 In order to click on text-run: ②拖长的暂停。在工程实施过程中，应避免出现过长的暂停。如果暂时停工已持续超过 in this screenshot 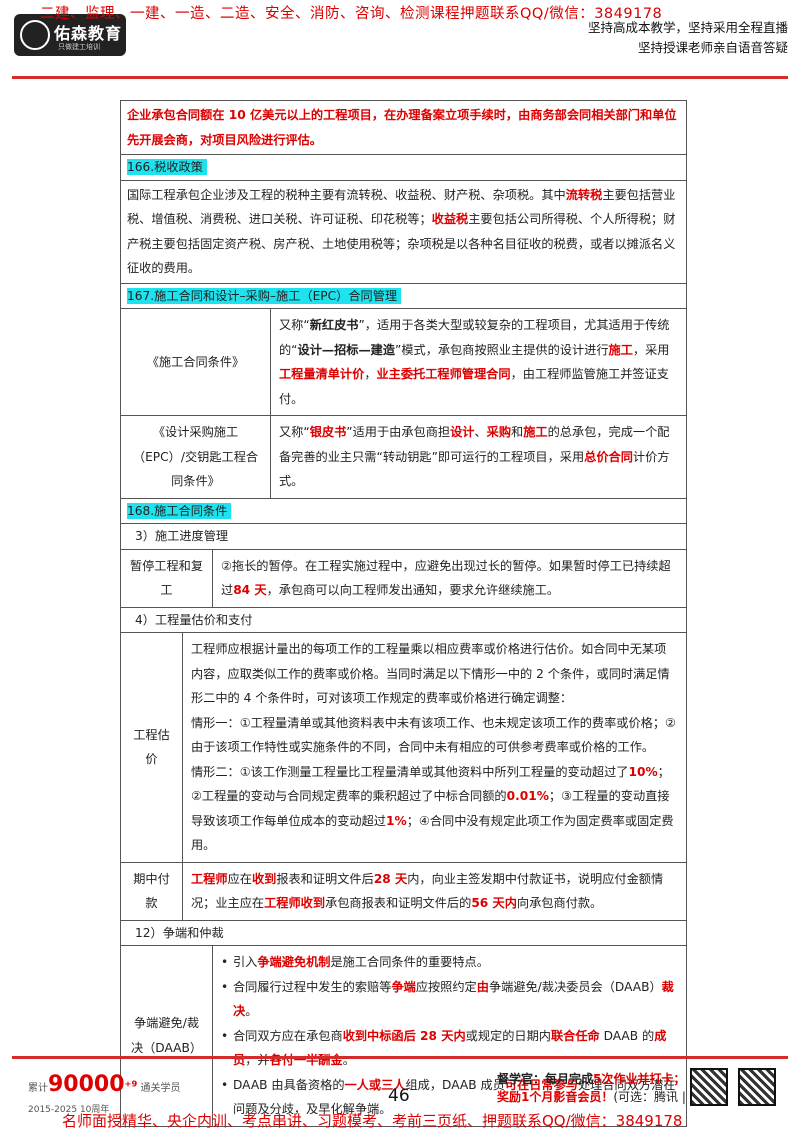, I will do `click(446, 578)`.